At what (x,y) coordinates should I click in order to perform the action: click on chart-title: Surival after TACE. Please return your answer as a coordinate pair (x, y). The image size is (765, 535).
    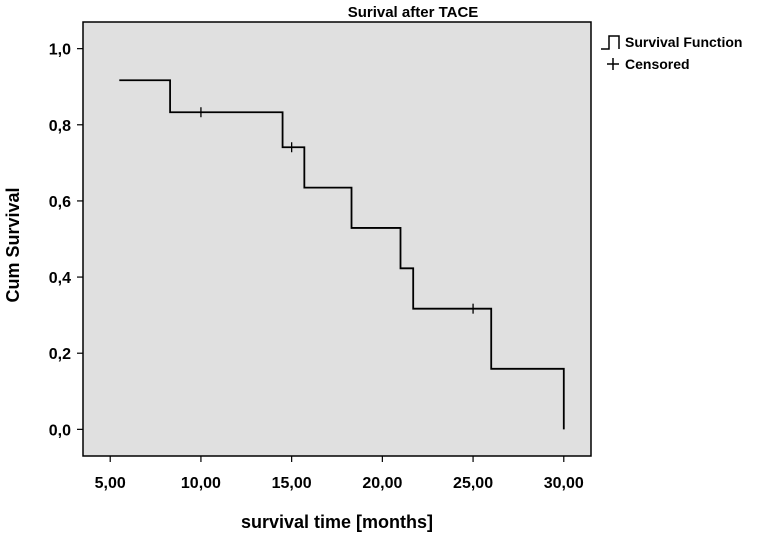
    Looking at the image, I should click on (413, 12).